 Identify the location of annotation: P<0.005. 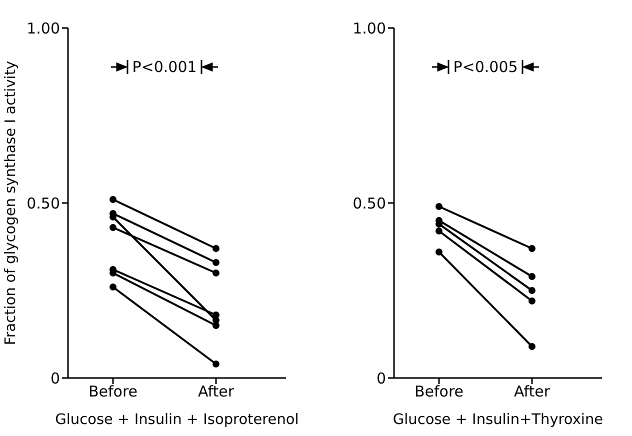
(485, 67).